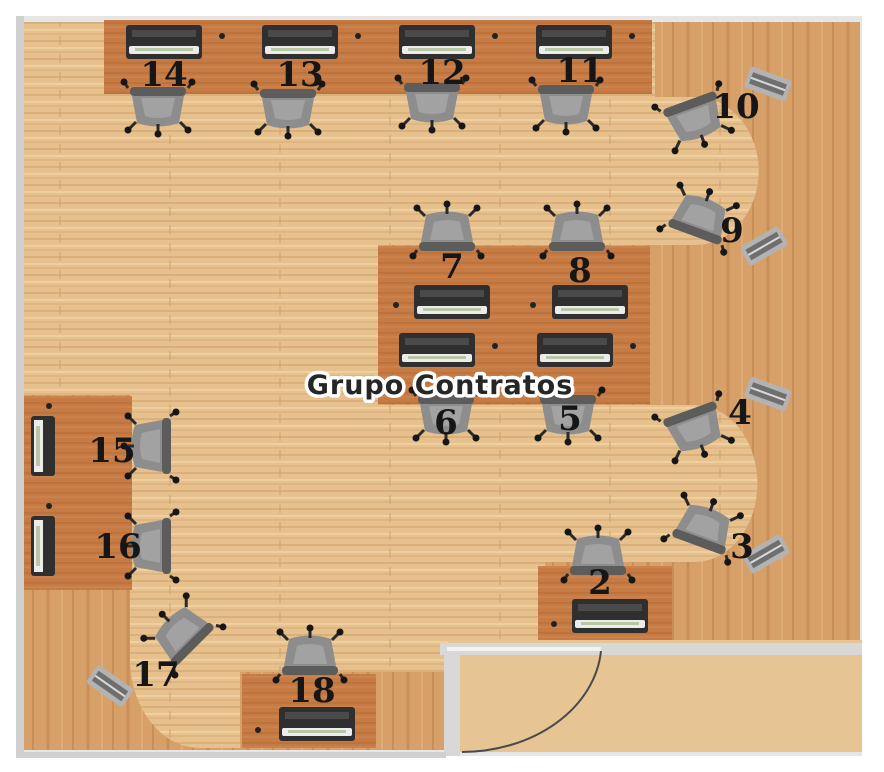 The height and width of the screenshot is (772, 884). I want to click on seat-number-5: 5, so click(570, 419).